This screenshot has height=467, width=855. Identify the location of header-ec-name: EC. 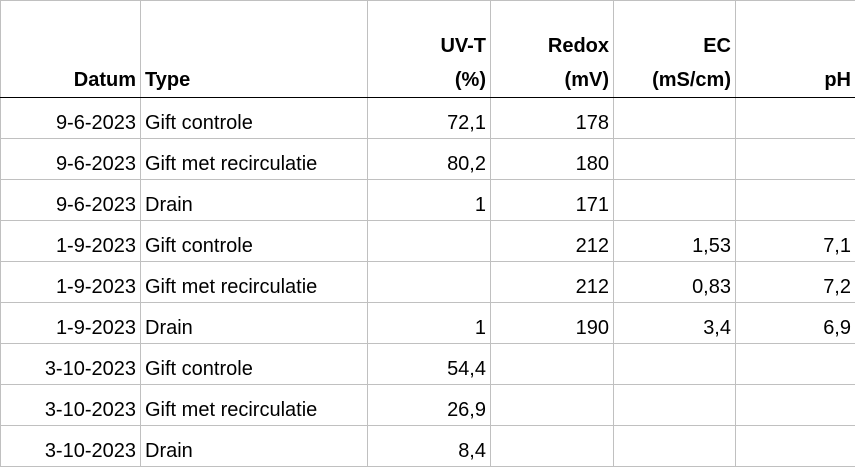
(674, 46).